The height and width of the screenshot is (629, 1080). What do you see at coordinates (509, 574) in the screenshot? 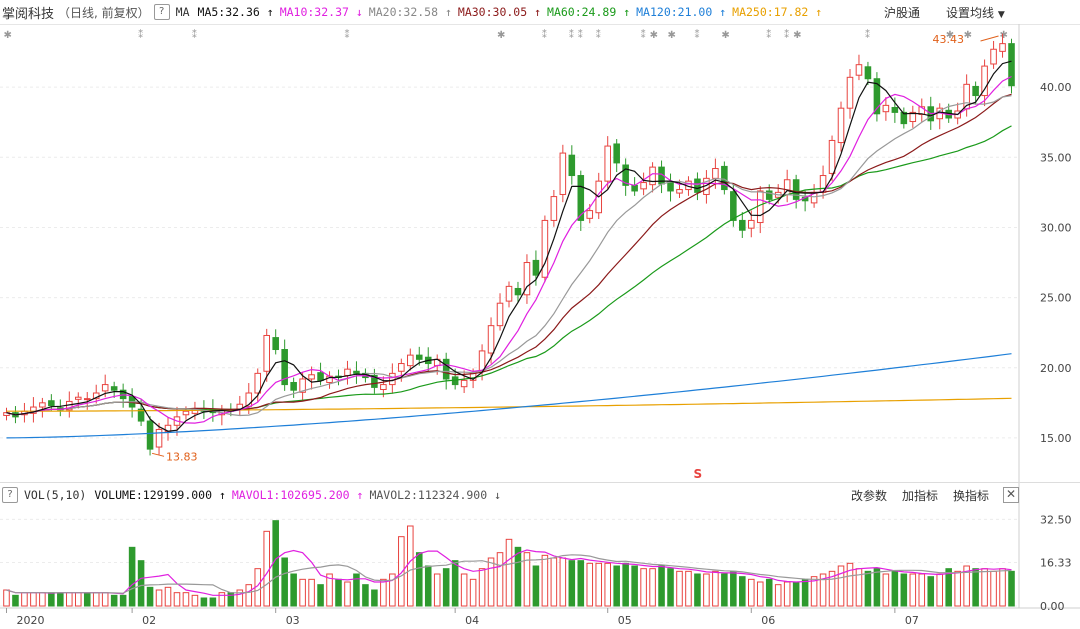
I see `mavol2-line` at bounding box center [509, 574].